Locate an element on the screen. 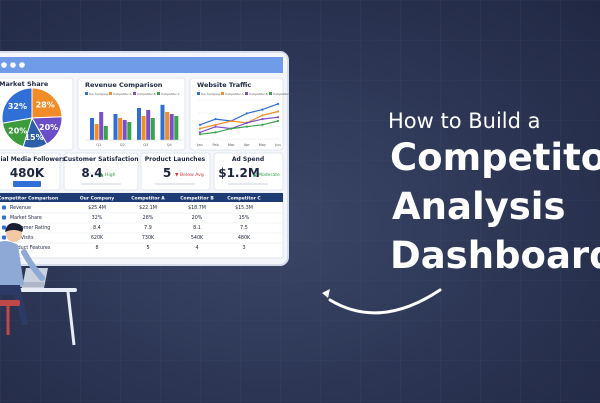 This screenshot has width=600, height=403. table-cell: $25.4M is located at coordinates (97, 208).